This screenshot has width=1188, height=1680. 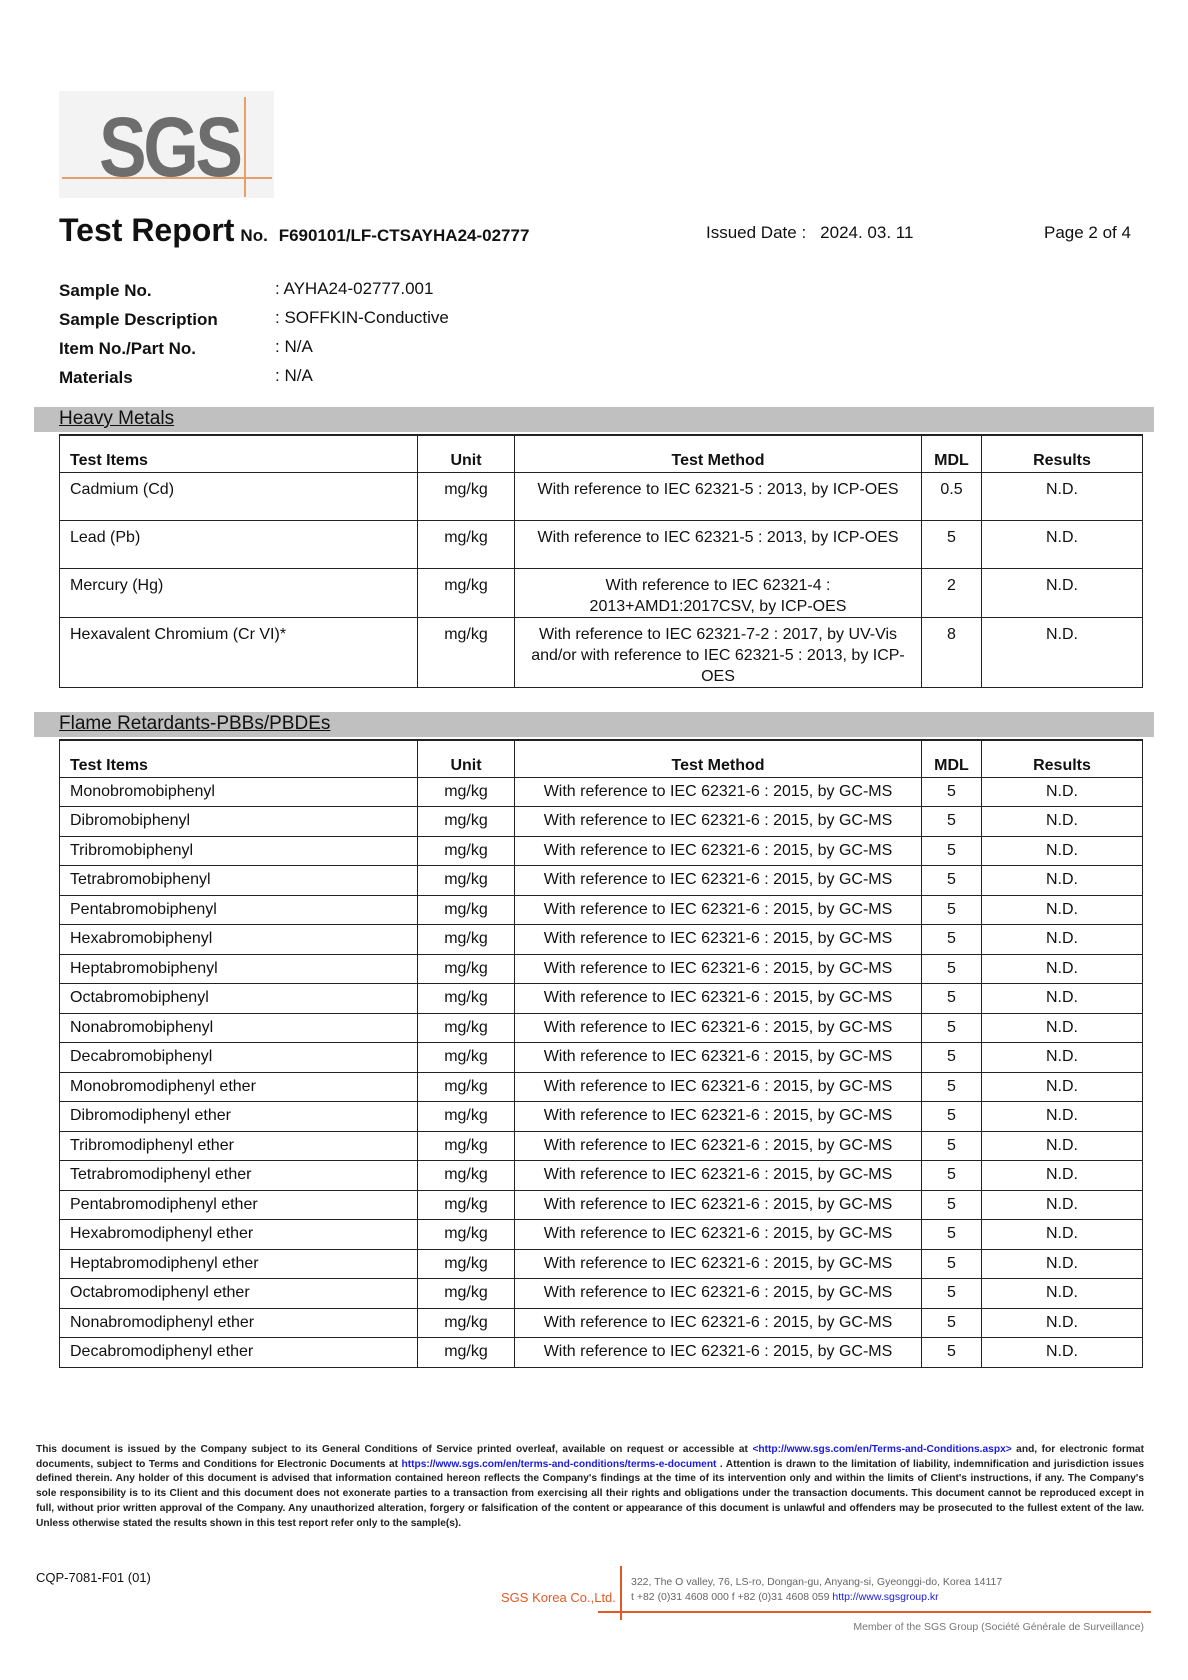 I want to click on page-number: Page 2 of 4, so click(x=1087, y=232).